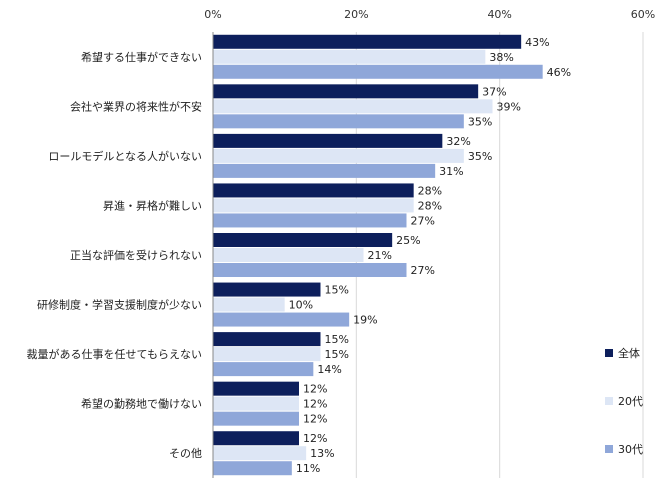 The width and height of the screenshot is (667, 494). I want to click on category-label: 希望する仕事ができない, so click(141, 57).